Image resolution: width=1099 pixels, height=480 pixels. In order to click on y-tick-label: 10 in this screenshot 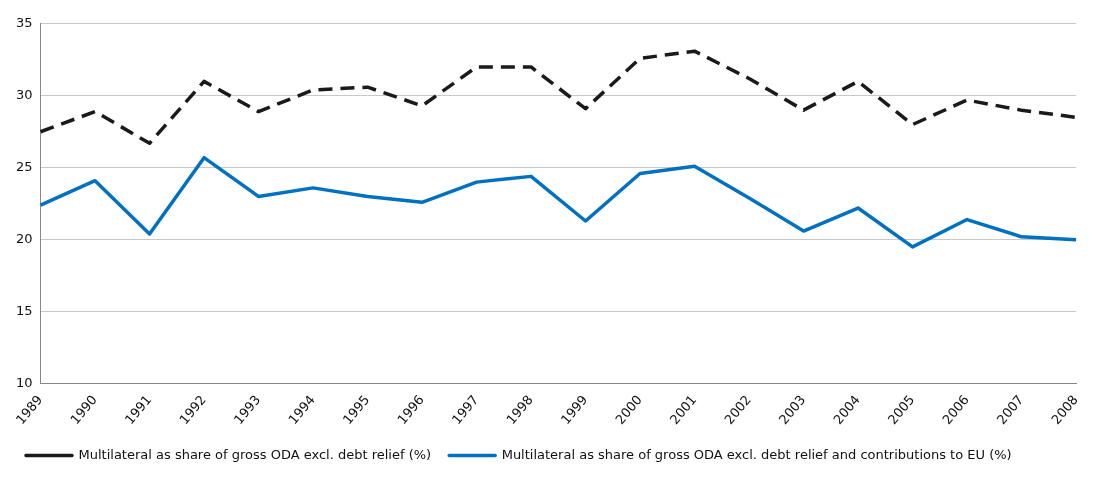, I will do `click(24, 382)`.